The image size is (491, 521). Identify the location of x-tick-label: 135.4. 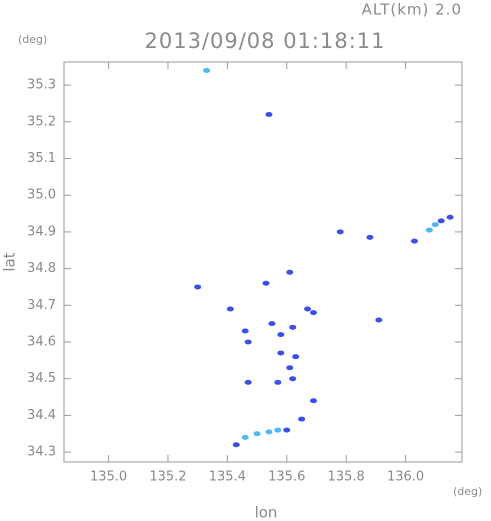
(227, 477).